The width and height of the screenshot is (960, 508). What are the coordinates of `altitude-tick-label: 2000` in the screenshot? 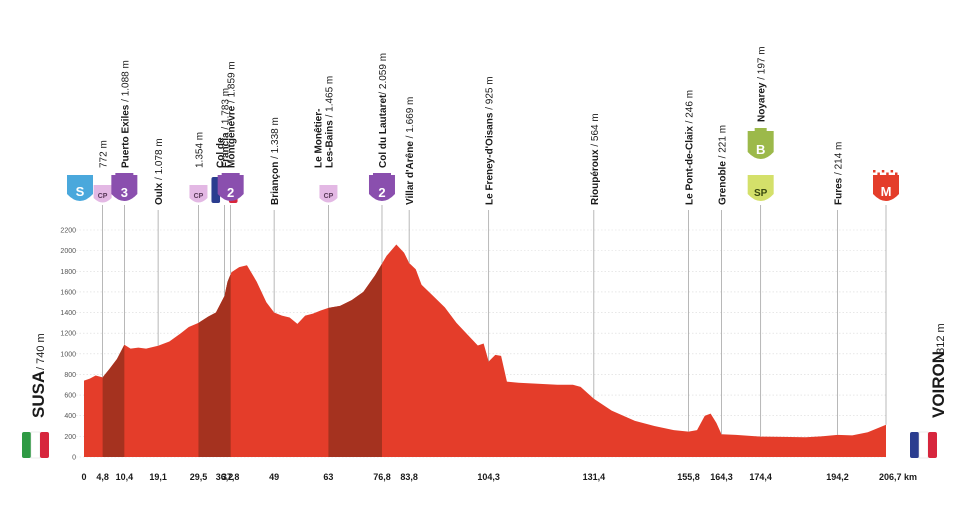 It's located at (68, 251).